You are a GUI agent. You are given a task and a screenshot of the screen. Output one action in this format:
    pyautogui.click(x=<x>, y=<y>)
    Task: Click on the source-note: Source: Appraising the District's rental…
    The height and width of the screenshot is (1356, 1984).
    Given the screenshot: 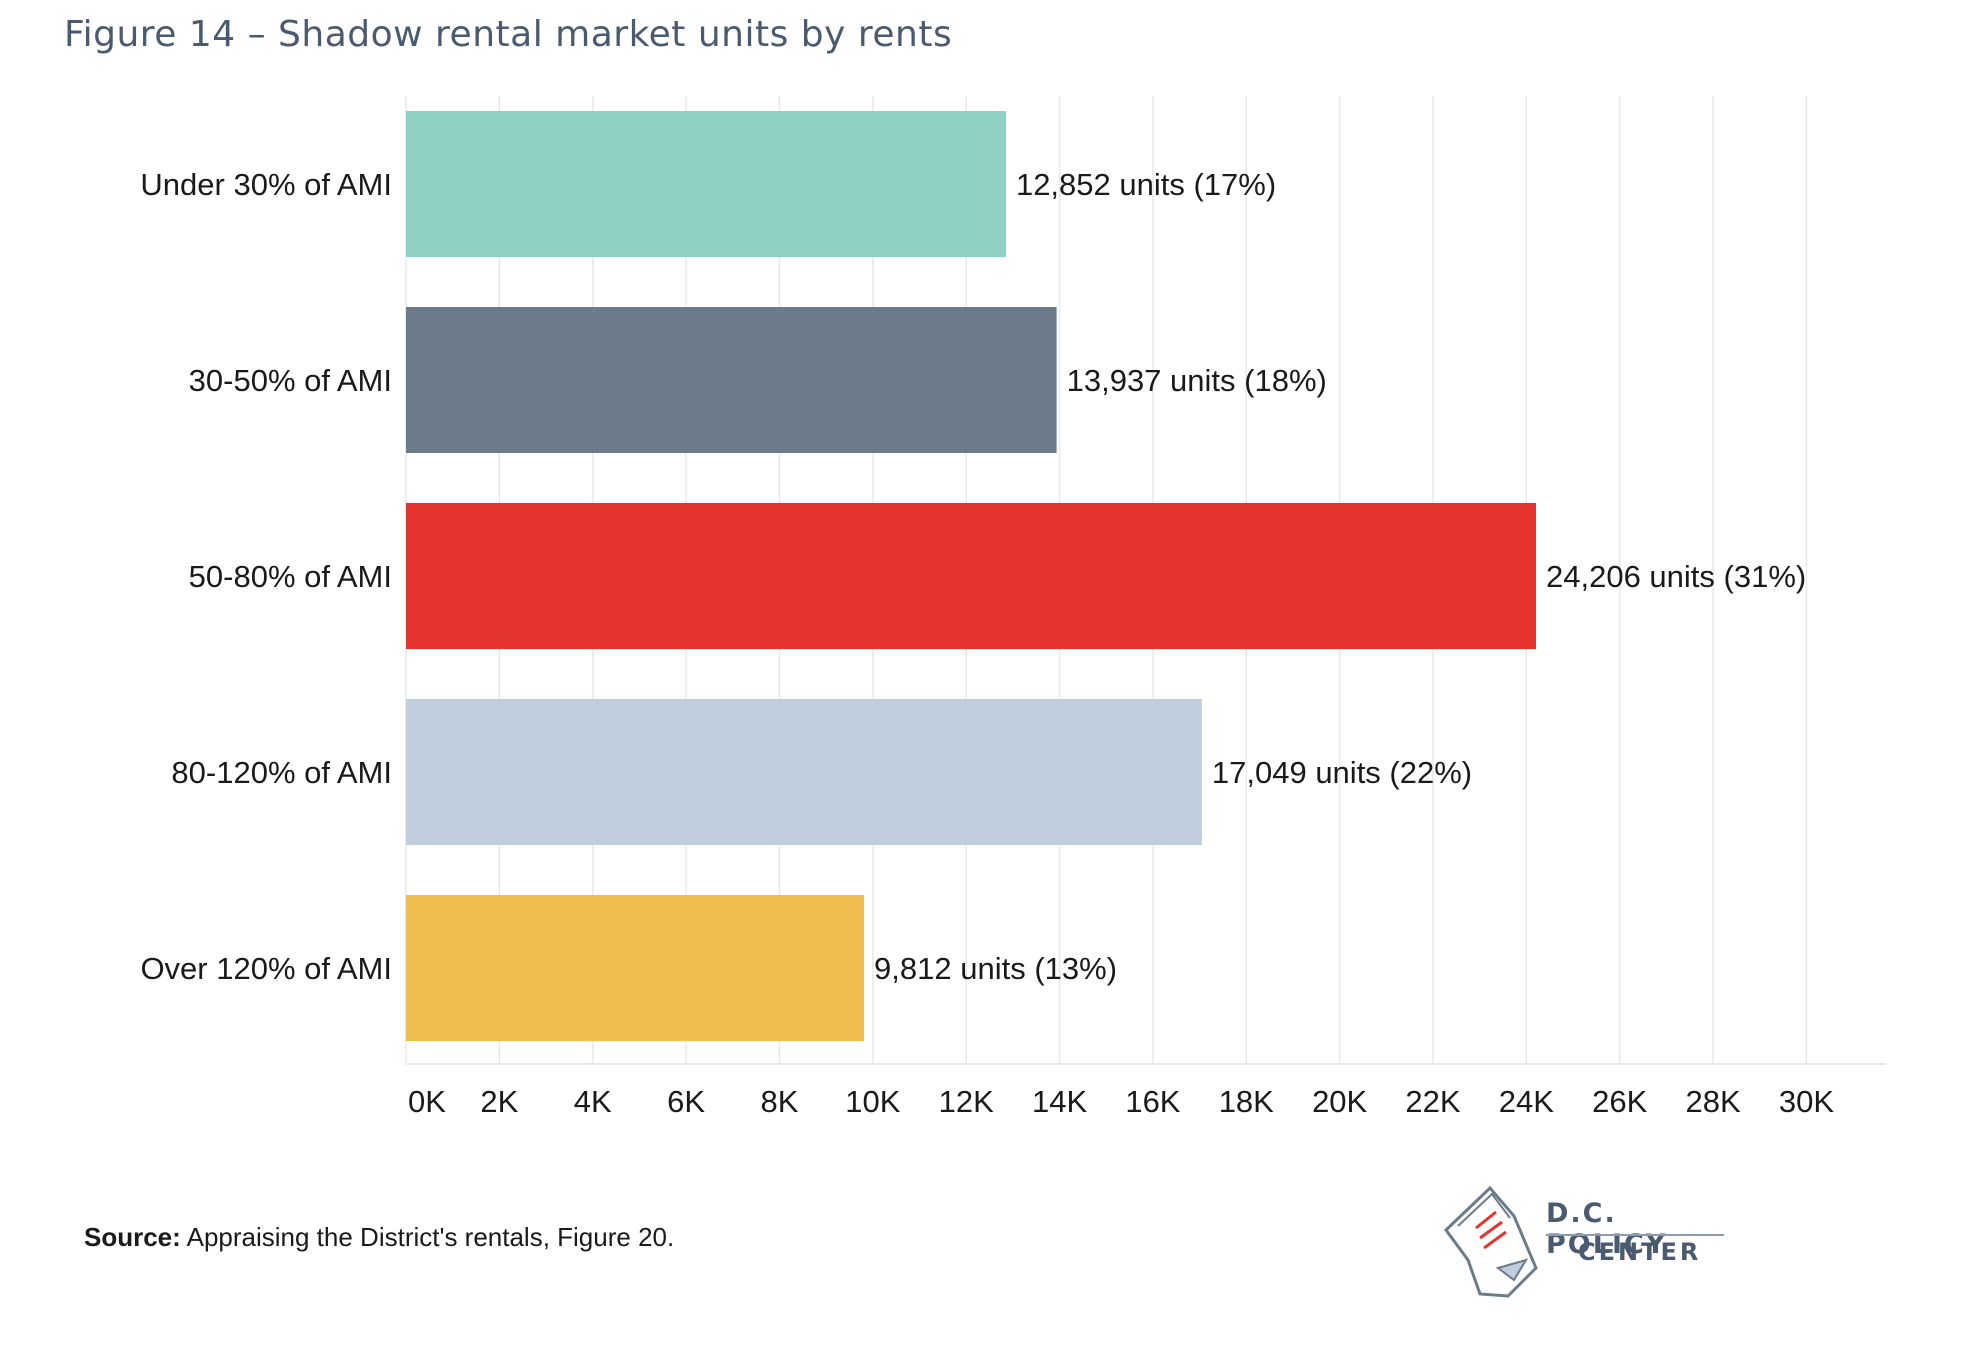 What is the action you would take?
    pyautogui.click(x=379, y=1237)
    